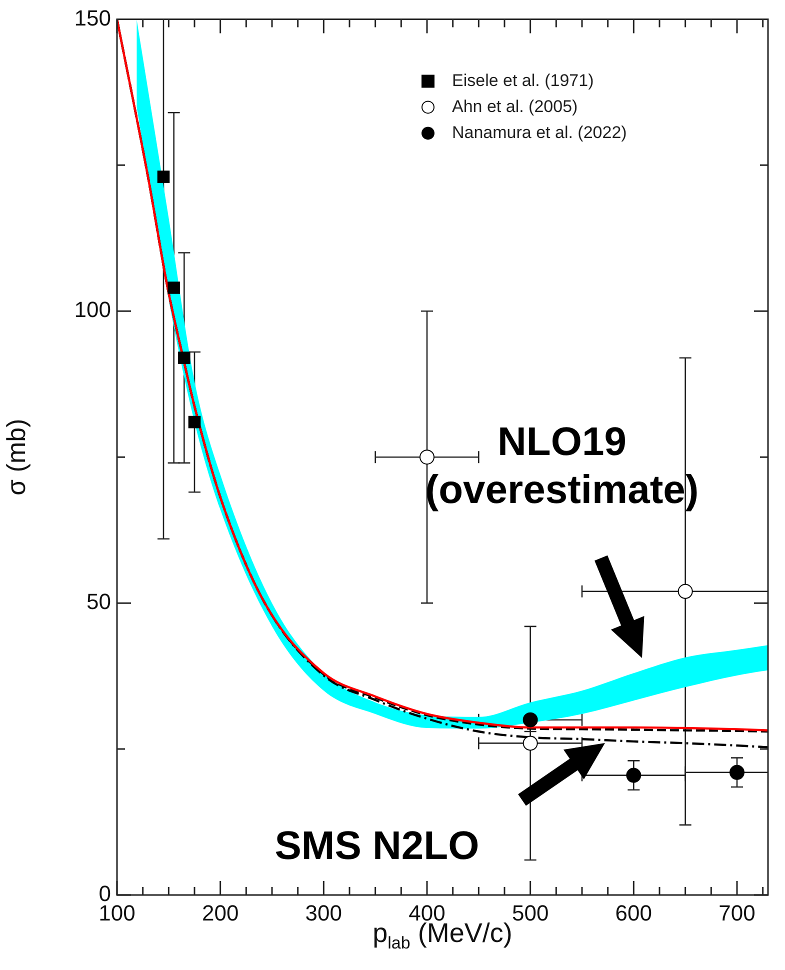 Image resolution: width=785 pixels, height=970 pixels. I want to click on y-tick-label: 150, so click(92, 17).